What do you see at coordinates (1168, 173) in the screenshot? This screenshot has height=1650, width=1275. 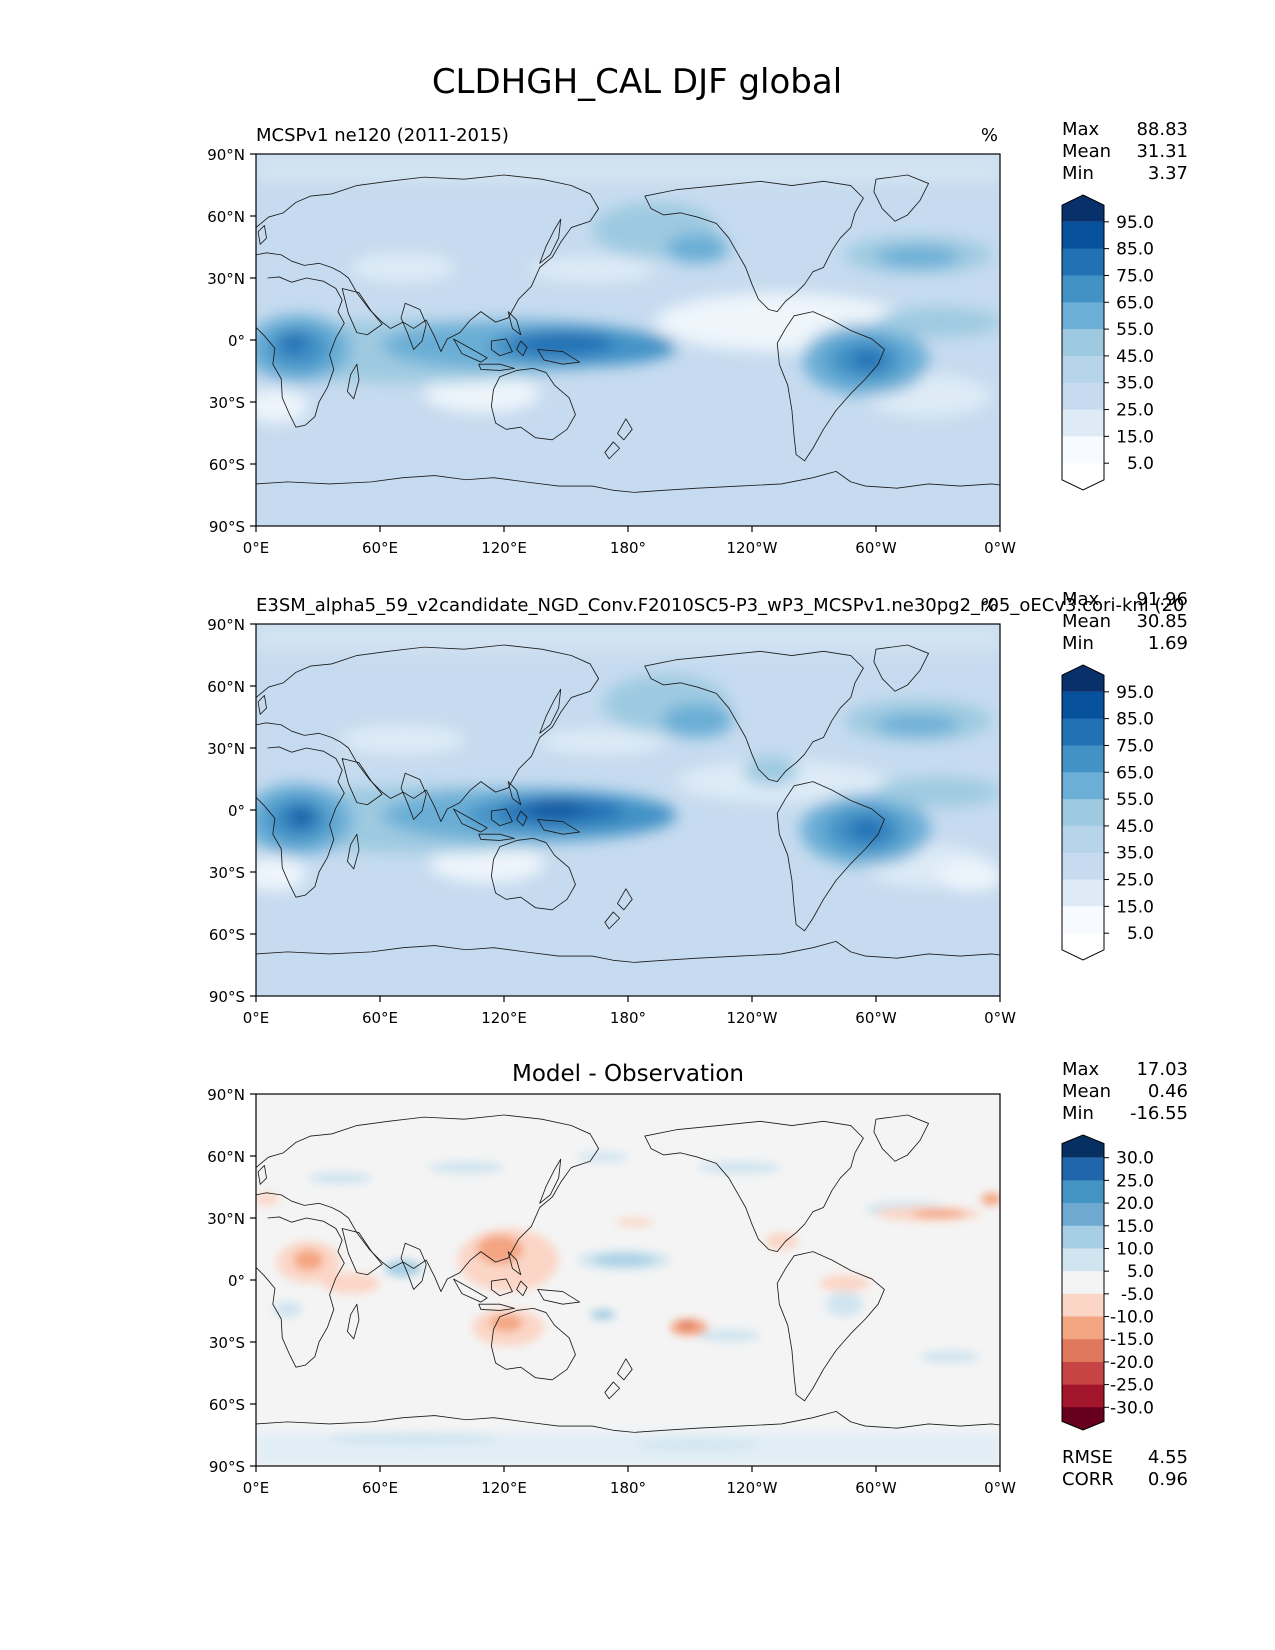 I see `stat-value-min: 3.37` at bounding box center [1168, 173].